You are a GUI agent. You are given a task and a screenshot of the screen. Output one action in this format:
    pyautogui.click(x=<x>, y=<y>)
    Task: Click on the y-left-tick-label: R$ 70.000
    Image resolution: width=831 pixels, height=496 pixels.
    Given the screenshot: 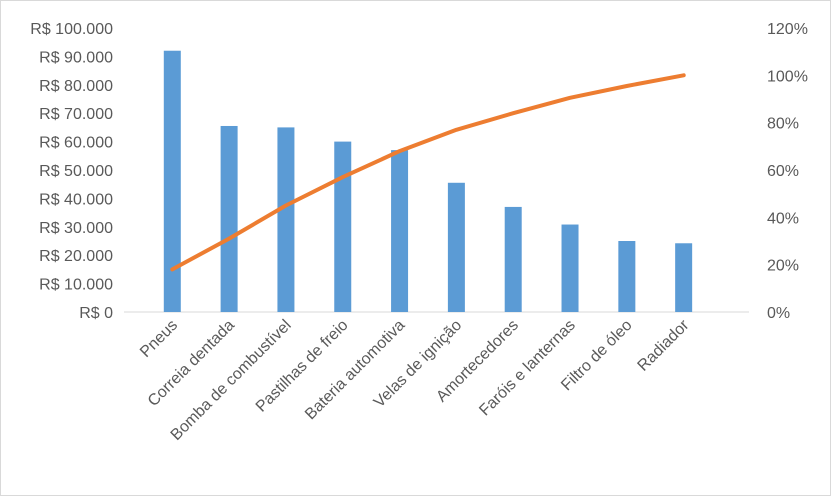 What is the action you would take?
    pyautogui.click(x=76, y=114)
    